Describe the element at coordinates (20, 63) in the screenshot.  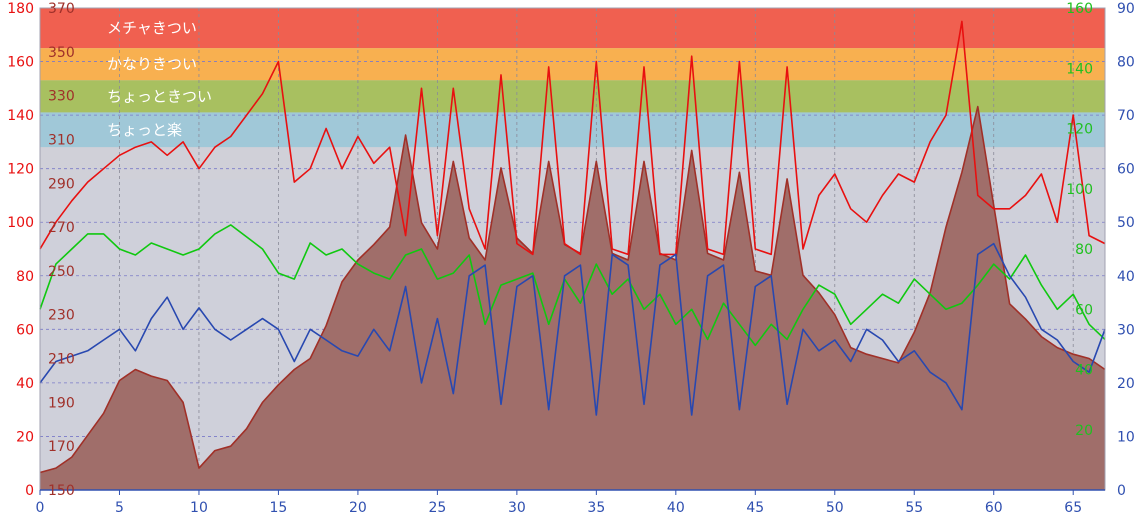
I see `left-tick-8: 160` at that location.